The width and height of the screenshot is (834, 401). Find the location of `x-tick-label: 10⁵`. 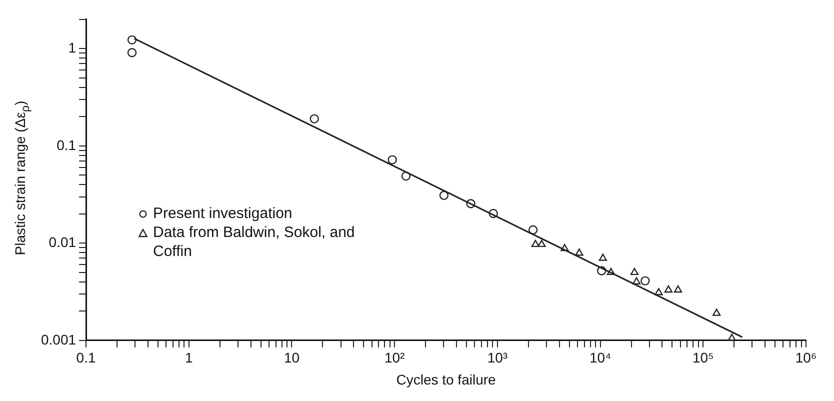

x-tick-label: 10⁵ is located at coordinates (703, 358).